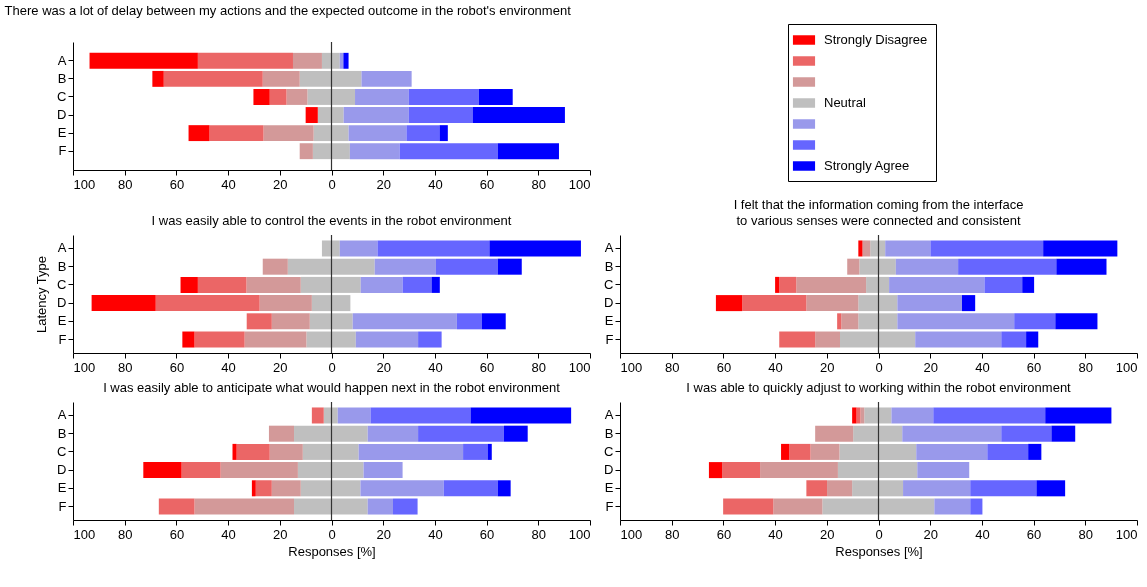 This screenshot has width=1147, height=587. What do you see at coordinates (878, 213) in the screenshot?
I see `chart-title: I felt that the information coming from the interface to various senses were connected and consistent` at bounding box center [878, 213].